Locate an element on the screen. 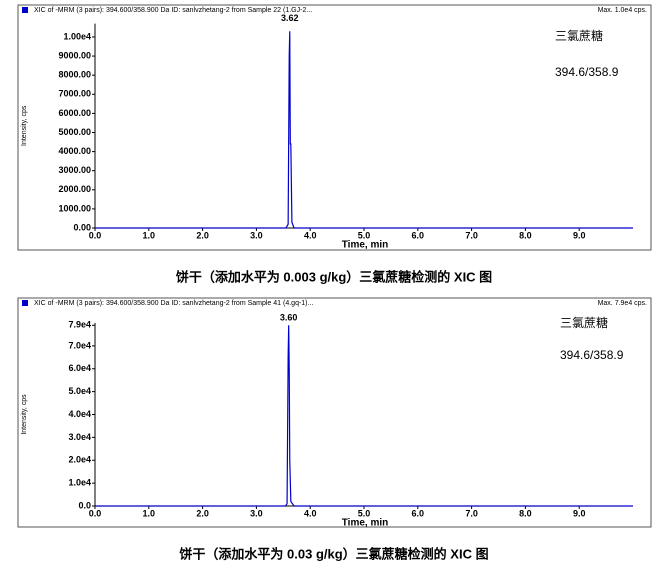 The width and height of the screenshot is (668, 570). y-tick-label: 5000.00 is located at coordinates (74, 132).